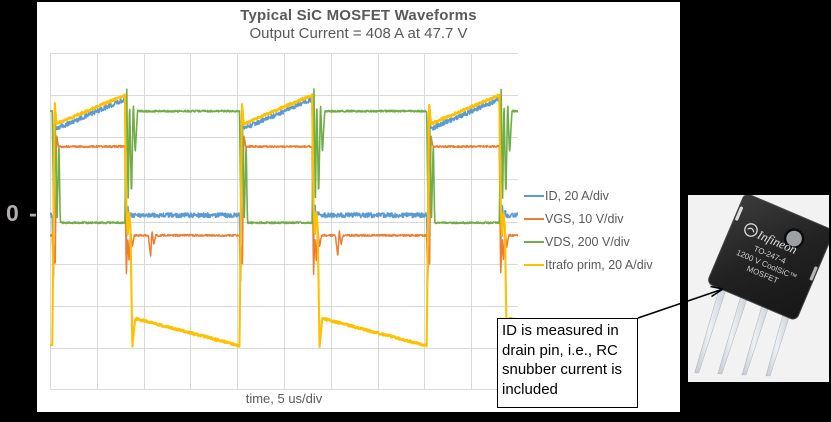 Image resolution: width=831 pixels, height=422 pixels. What do you see at coordinates (534, 196) in the screenshot?
I see `legend-line-swatch-id` at bounding box center [534, 196].